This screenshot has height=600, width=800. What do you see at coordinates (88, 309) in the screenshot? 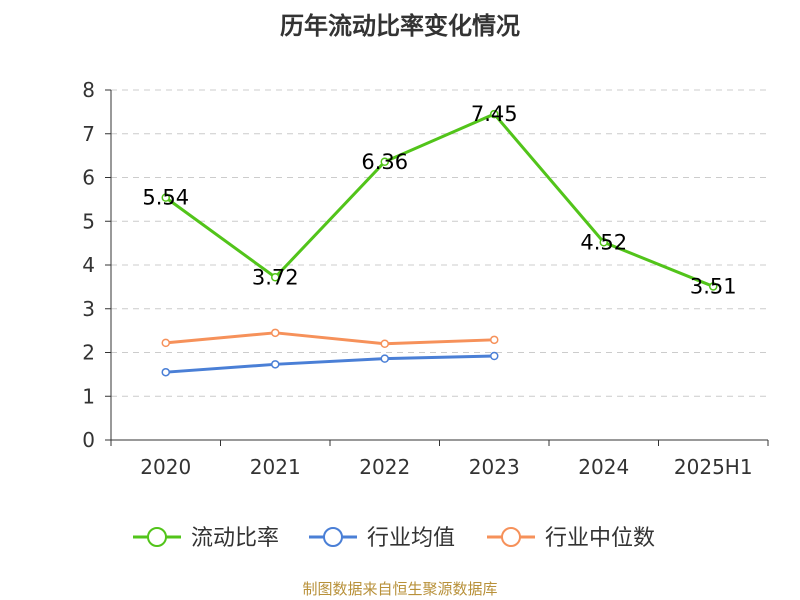
I see `y-tick-label: 3` at bounding box center [88, 309].